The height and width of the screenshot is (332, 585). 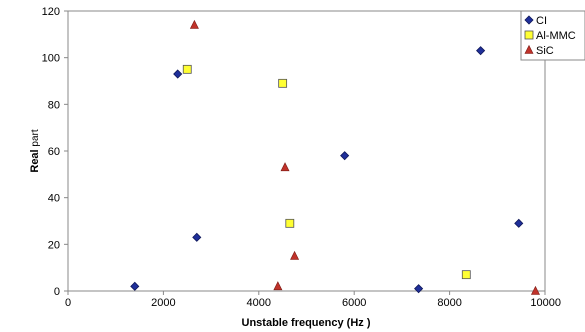 What do you see at coordinates (68, 303) in the screenshot?
I see `x-tick-label: 0` at bounding box center [68, 303].